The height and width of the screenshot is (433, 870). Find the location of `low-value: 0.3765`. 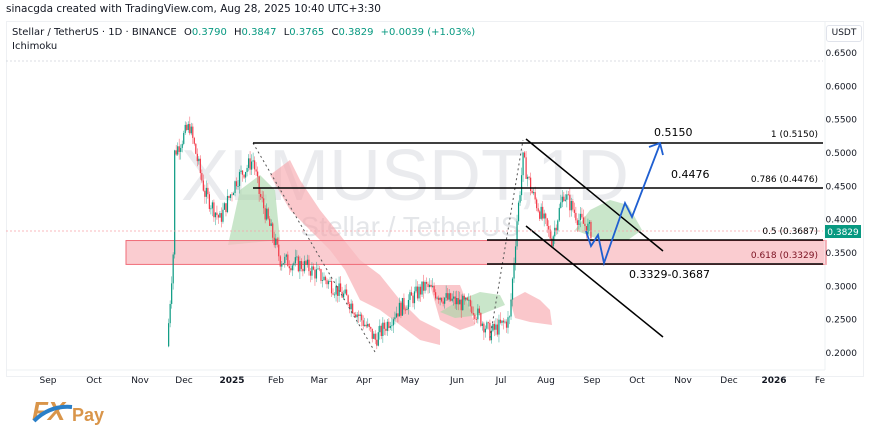

low-value: 0.3765 is located at coordinates (307, 32).